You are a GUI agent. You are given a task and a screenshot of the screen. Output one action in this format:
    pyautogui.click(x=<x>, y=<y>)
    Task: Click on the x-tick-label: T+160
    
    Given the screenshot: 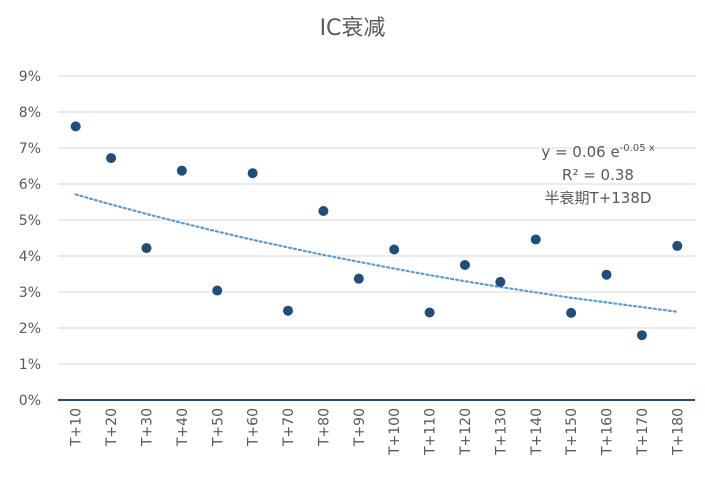 What is the action you would take?
    pyautogui.click(x=608, y=432)
    